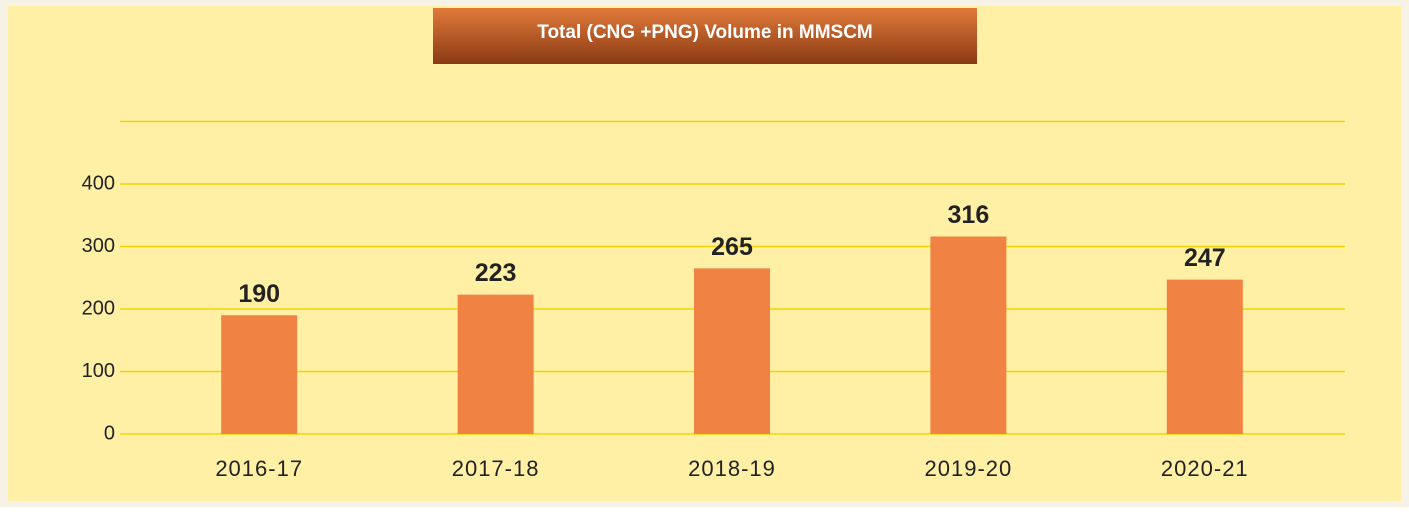 Image resolution: width=1409 pixels, height=512 pixels. I want to click on value-label: 316, so click(969, 215).